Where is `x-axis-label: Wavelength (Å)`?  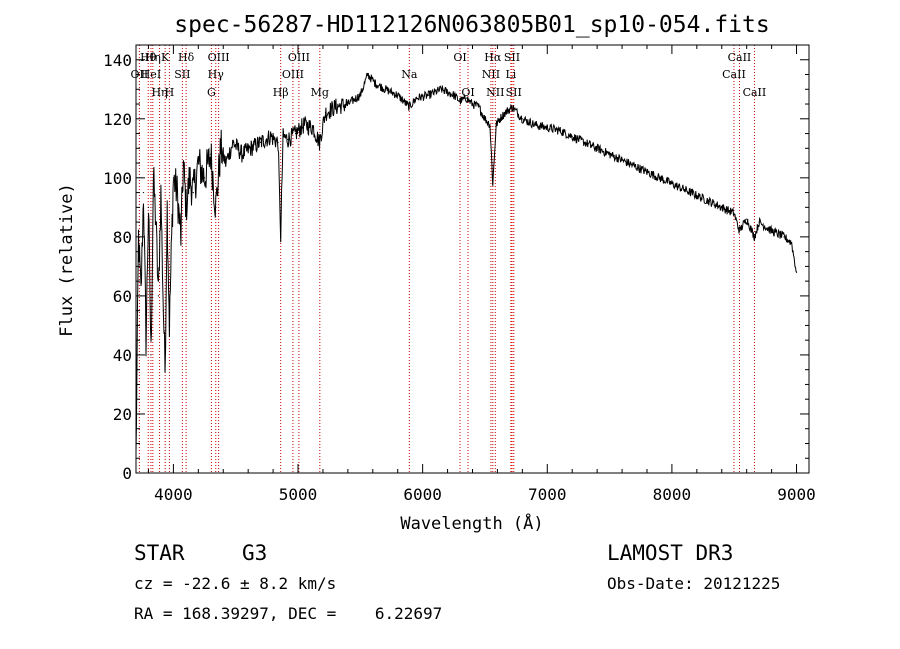 x-axis-label: Wavelength (Å) is located at coordinates (471, 523).